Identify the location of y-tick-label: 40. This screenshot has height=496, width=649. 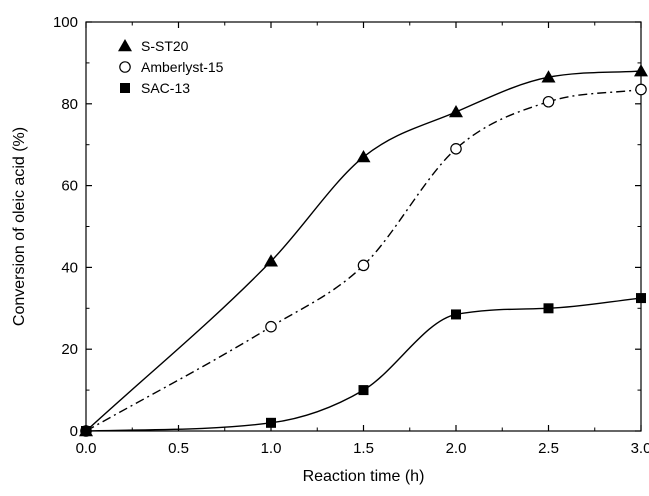
(69, 267).